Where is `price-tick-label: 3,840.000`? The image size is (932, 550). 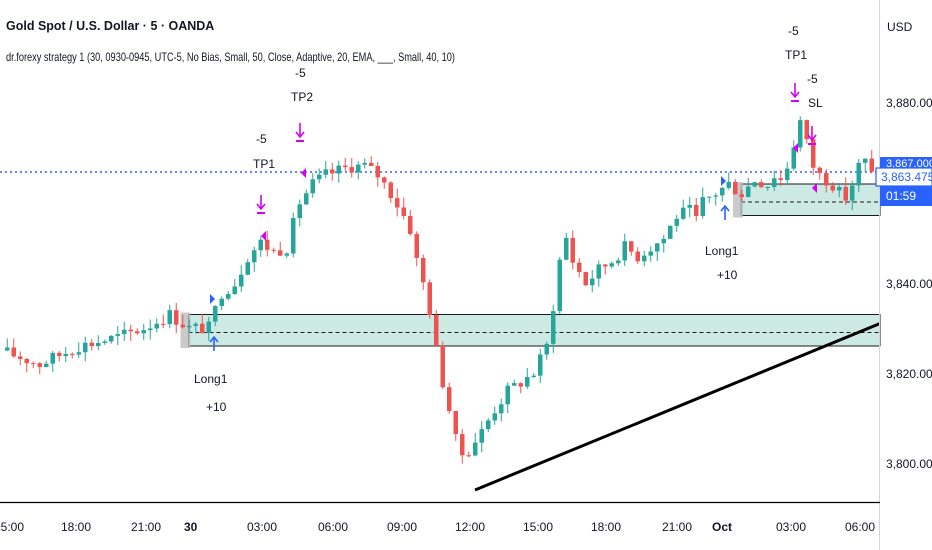 price-tick-label: 3,840.000 is located at coordinates (909, 284).